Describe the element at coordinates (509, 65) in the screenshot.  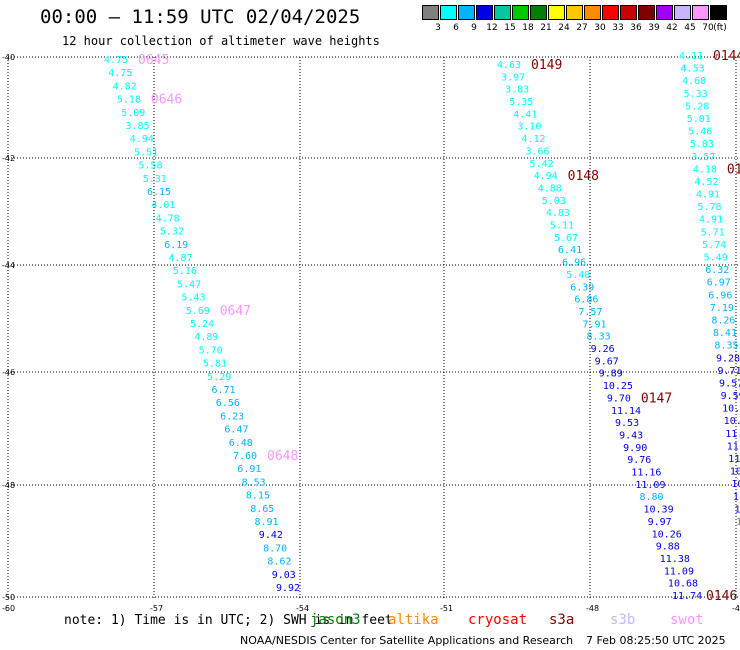
I see `swh-value: 4.63` at that location.